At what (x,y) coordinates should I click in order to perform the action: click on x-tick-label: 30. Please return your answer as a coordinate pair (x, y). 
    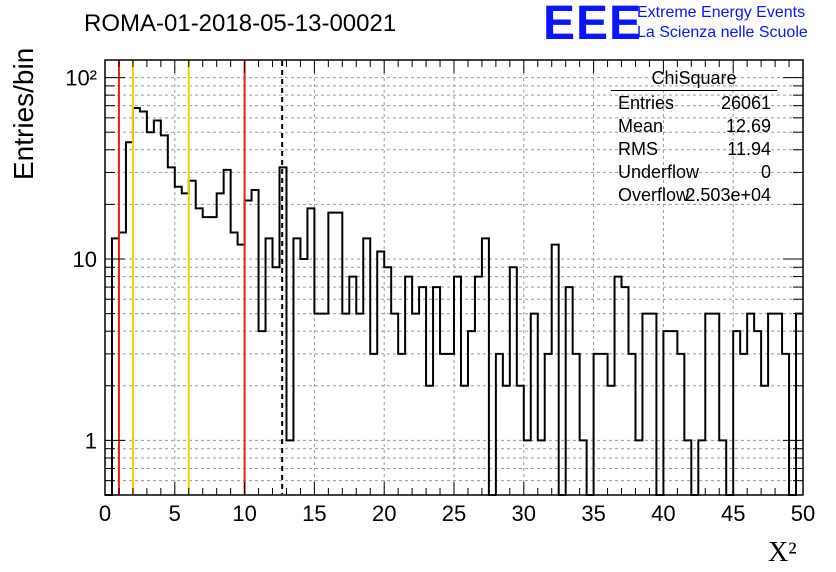
    Looking at the image, I should click on (524, 513).